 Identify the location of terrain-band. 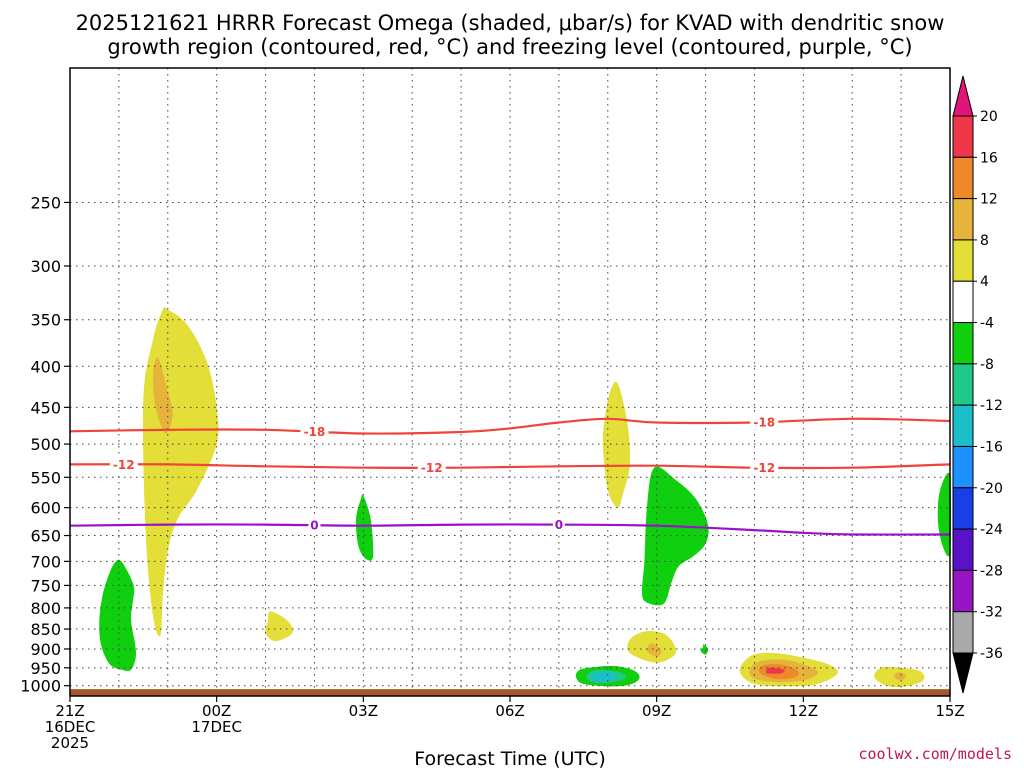
(510, 692).